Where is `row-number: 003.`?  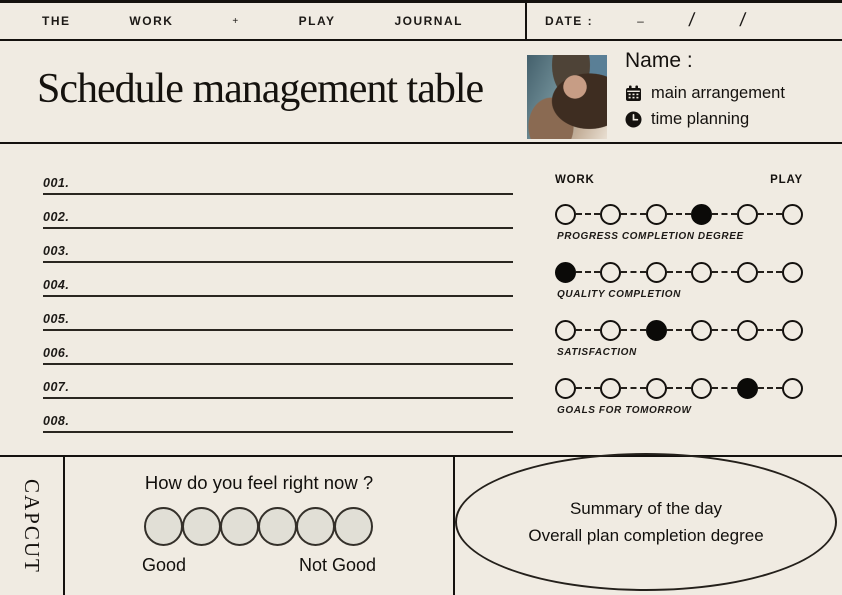 row-number: 003. is located at coordinates (56, 251).